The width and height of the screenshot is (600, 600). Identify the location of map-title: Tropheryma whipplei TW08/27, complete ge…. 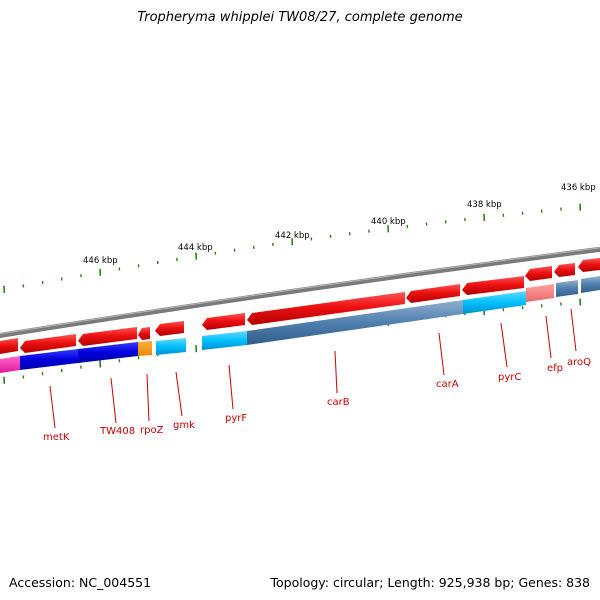
(300, 17).